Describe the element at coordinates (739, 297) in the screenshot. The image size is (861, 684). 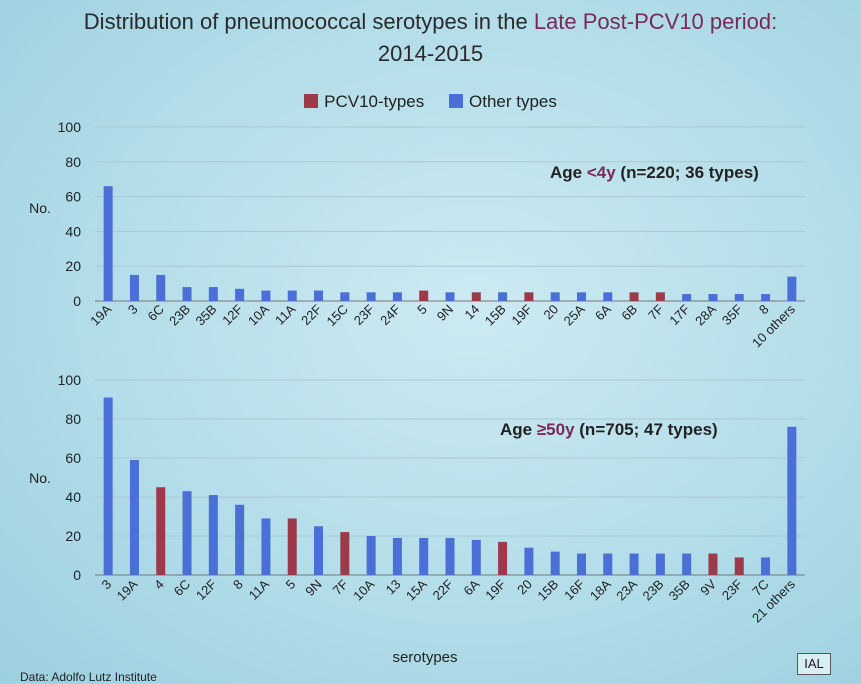
I see `chart1-bar-35F` at that location.